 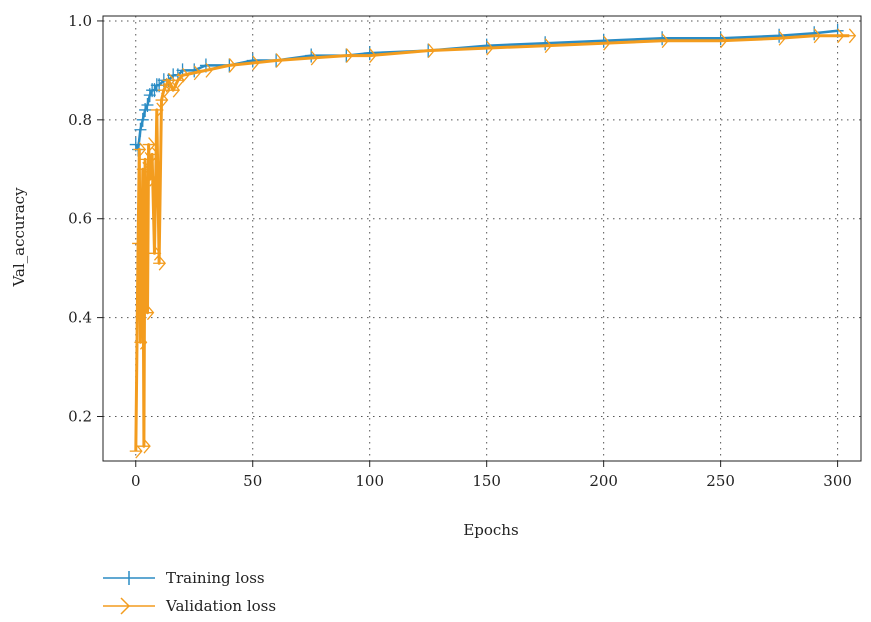 What do you see at coordinates (215, 578) in the screenshot?
I see `legend-label-training: Training loss` at bounding box center [215, 578].